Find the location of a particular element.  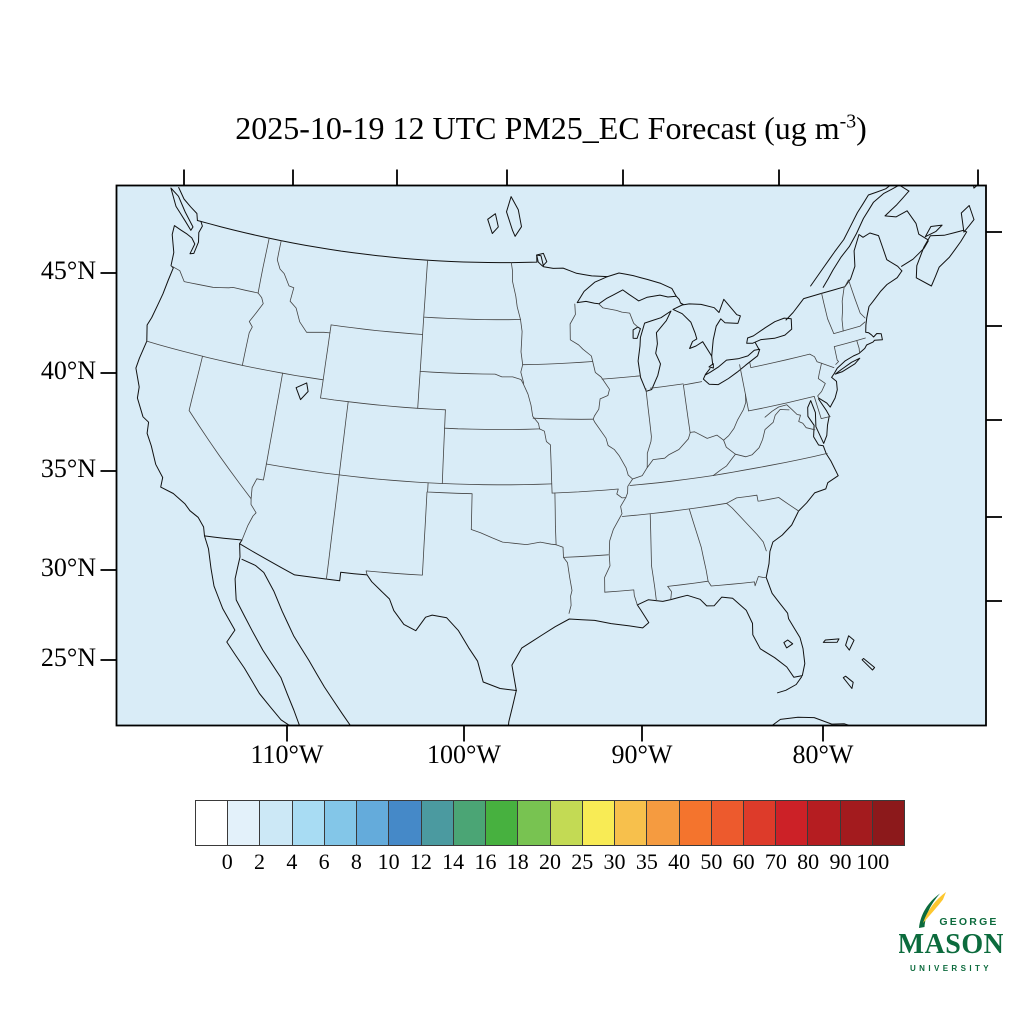

colorbar-tick-label: 2 is located at coordinates (260, 861).